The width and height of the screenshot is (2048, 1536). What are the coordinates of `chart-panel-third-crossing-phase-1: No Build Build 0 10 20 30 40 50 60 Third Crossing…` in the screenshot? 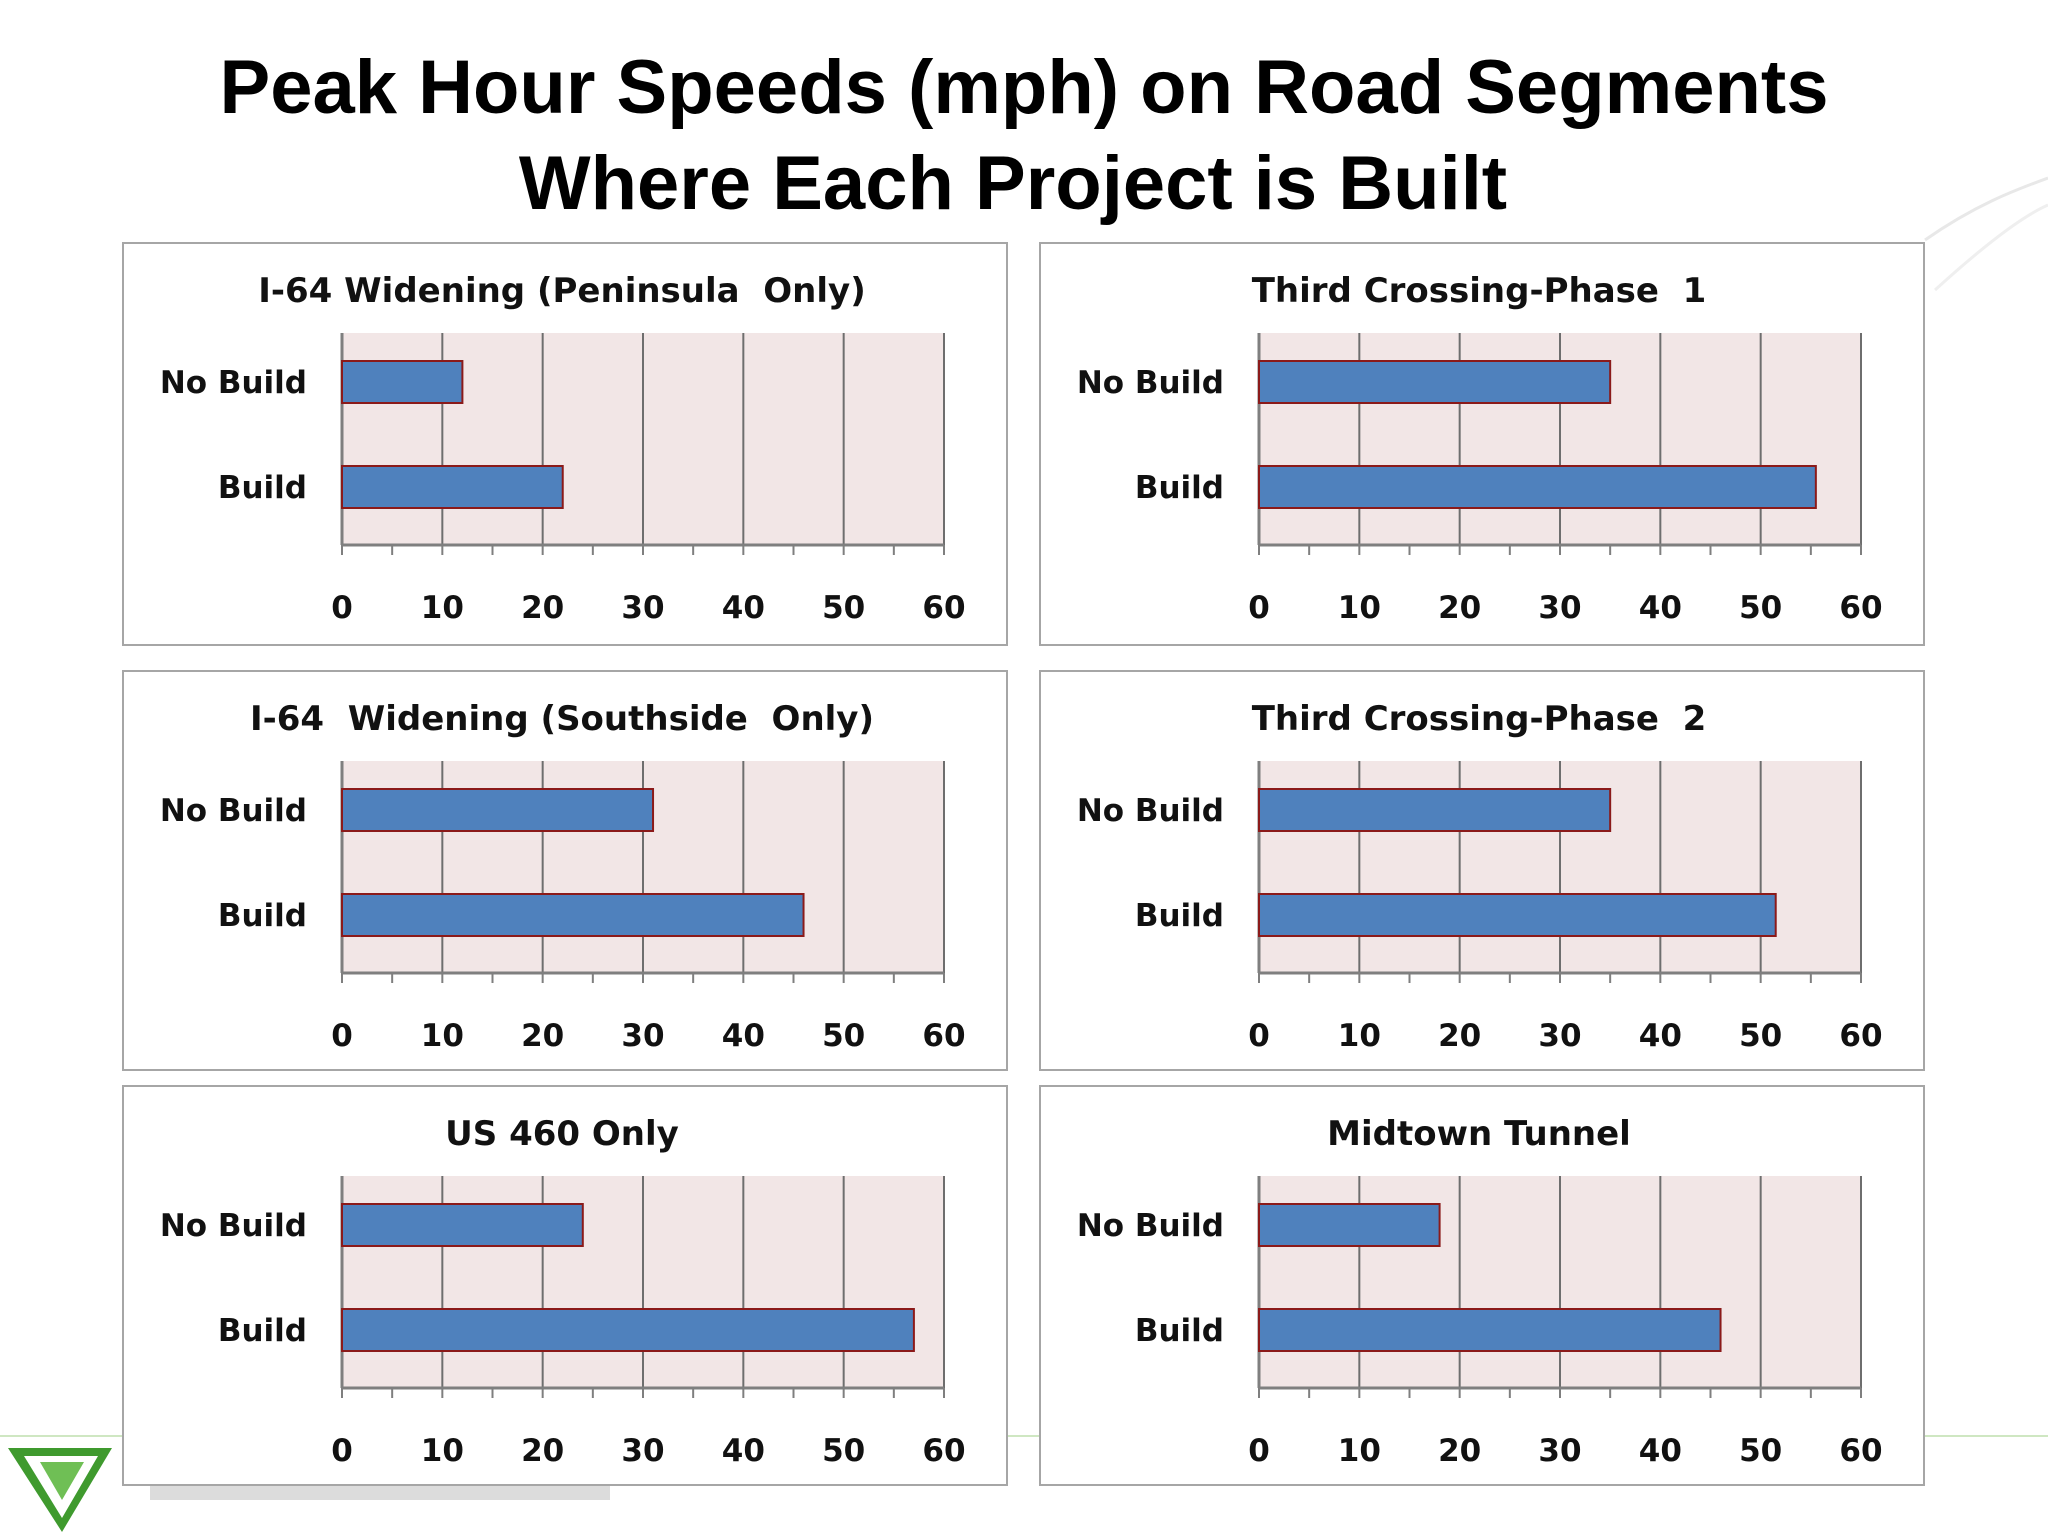 It's located at (1482, 444).